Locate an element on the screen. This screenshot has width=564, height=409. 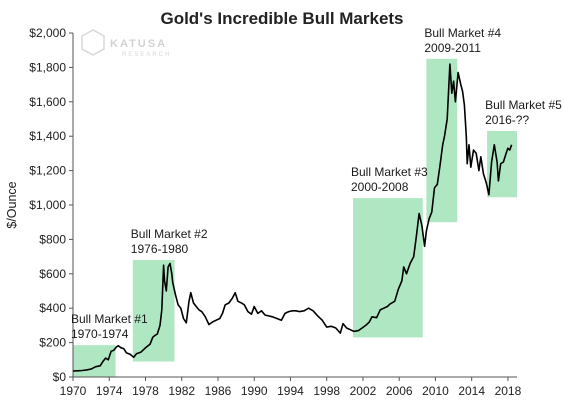
bull-market-label-2: Bull Market #2 is located at coordinates (169, 234).